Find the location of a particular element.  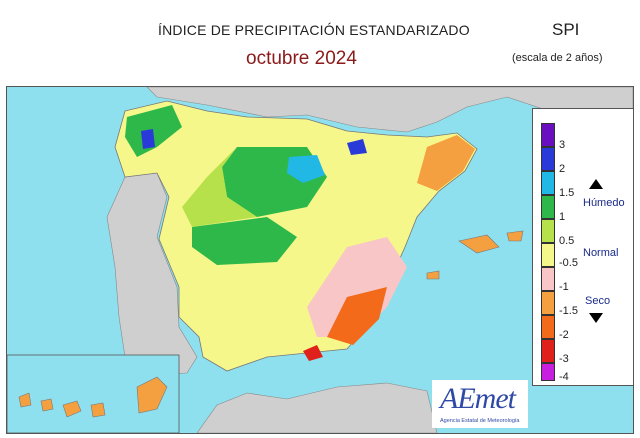

legend-tick: -3 is located at coordinates (564, 359).